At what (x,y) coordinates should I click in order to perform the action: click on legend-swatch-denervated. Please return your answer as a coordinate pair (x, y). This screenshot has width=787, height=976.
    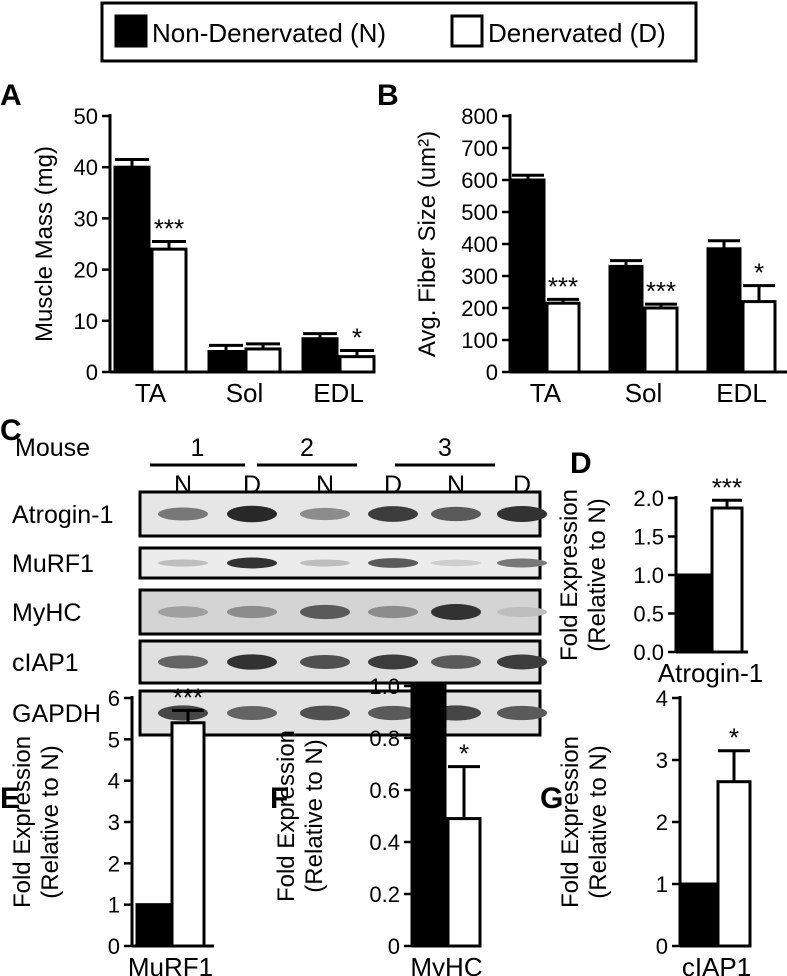
    Looking at the image, I should click on (467, 31).